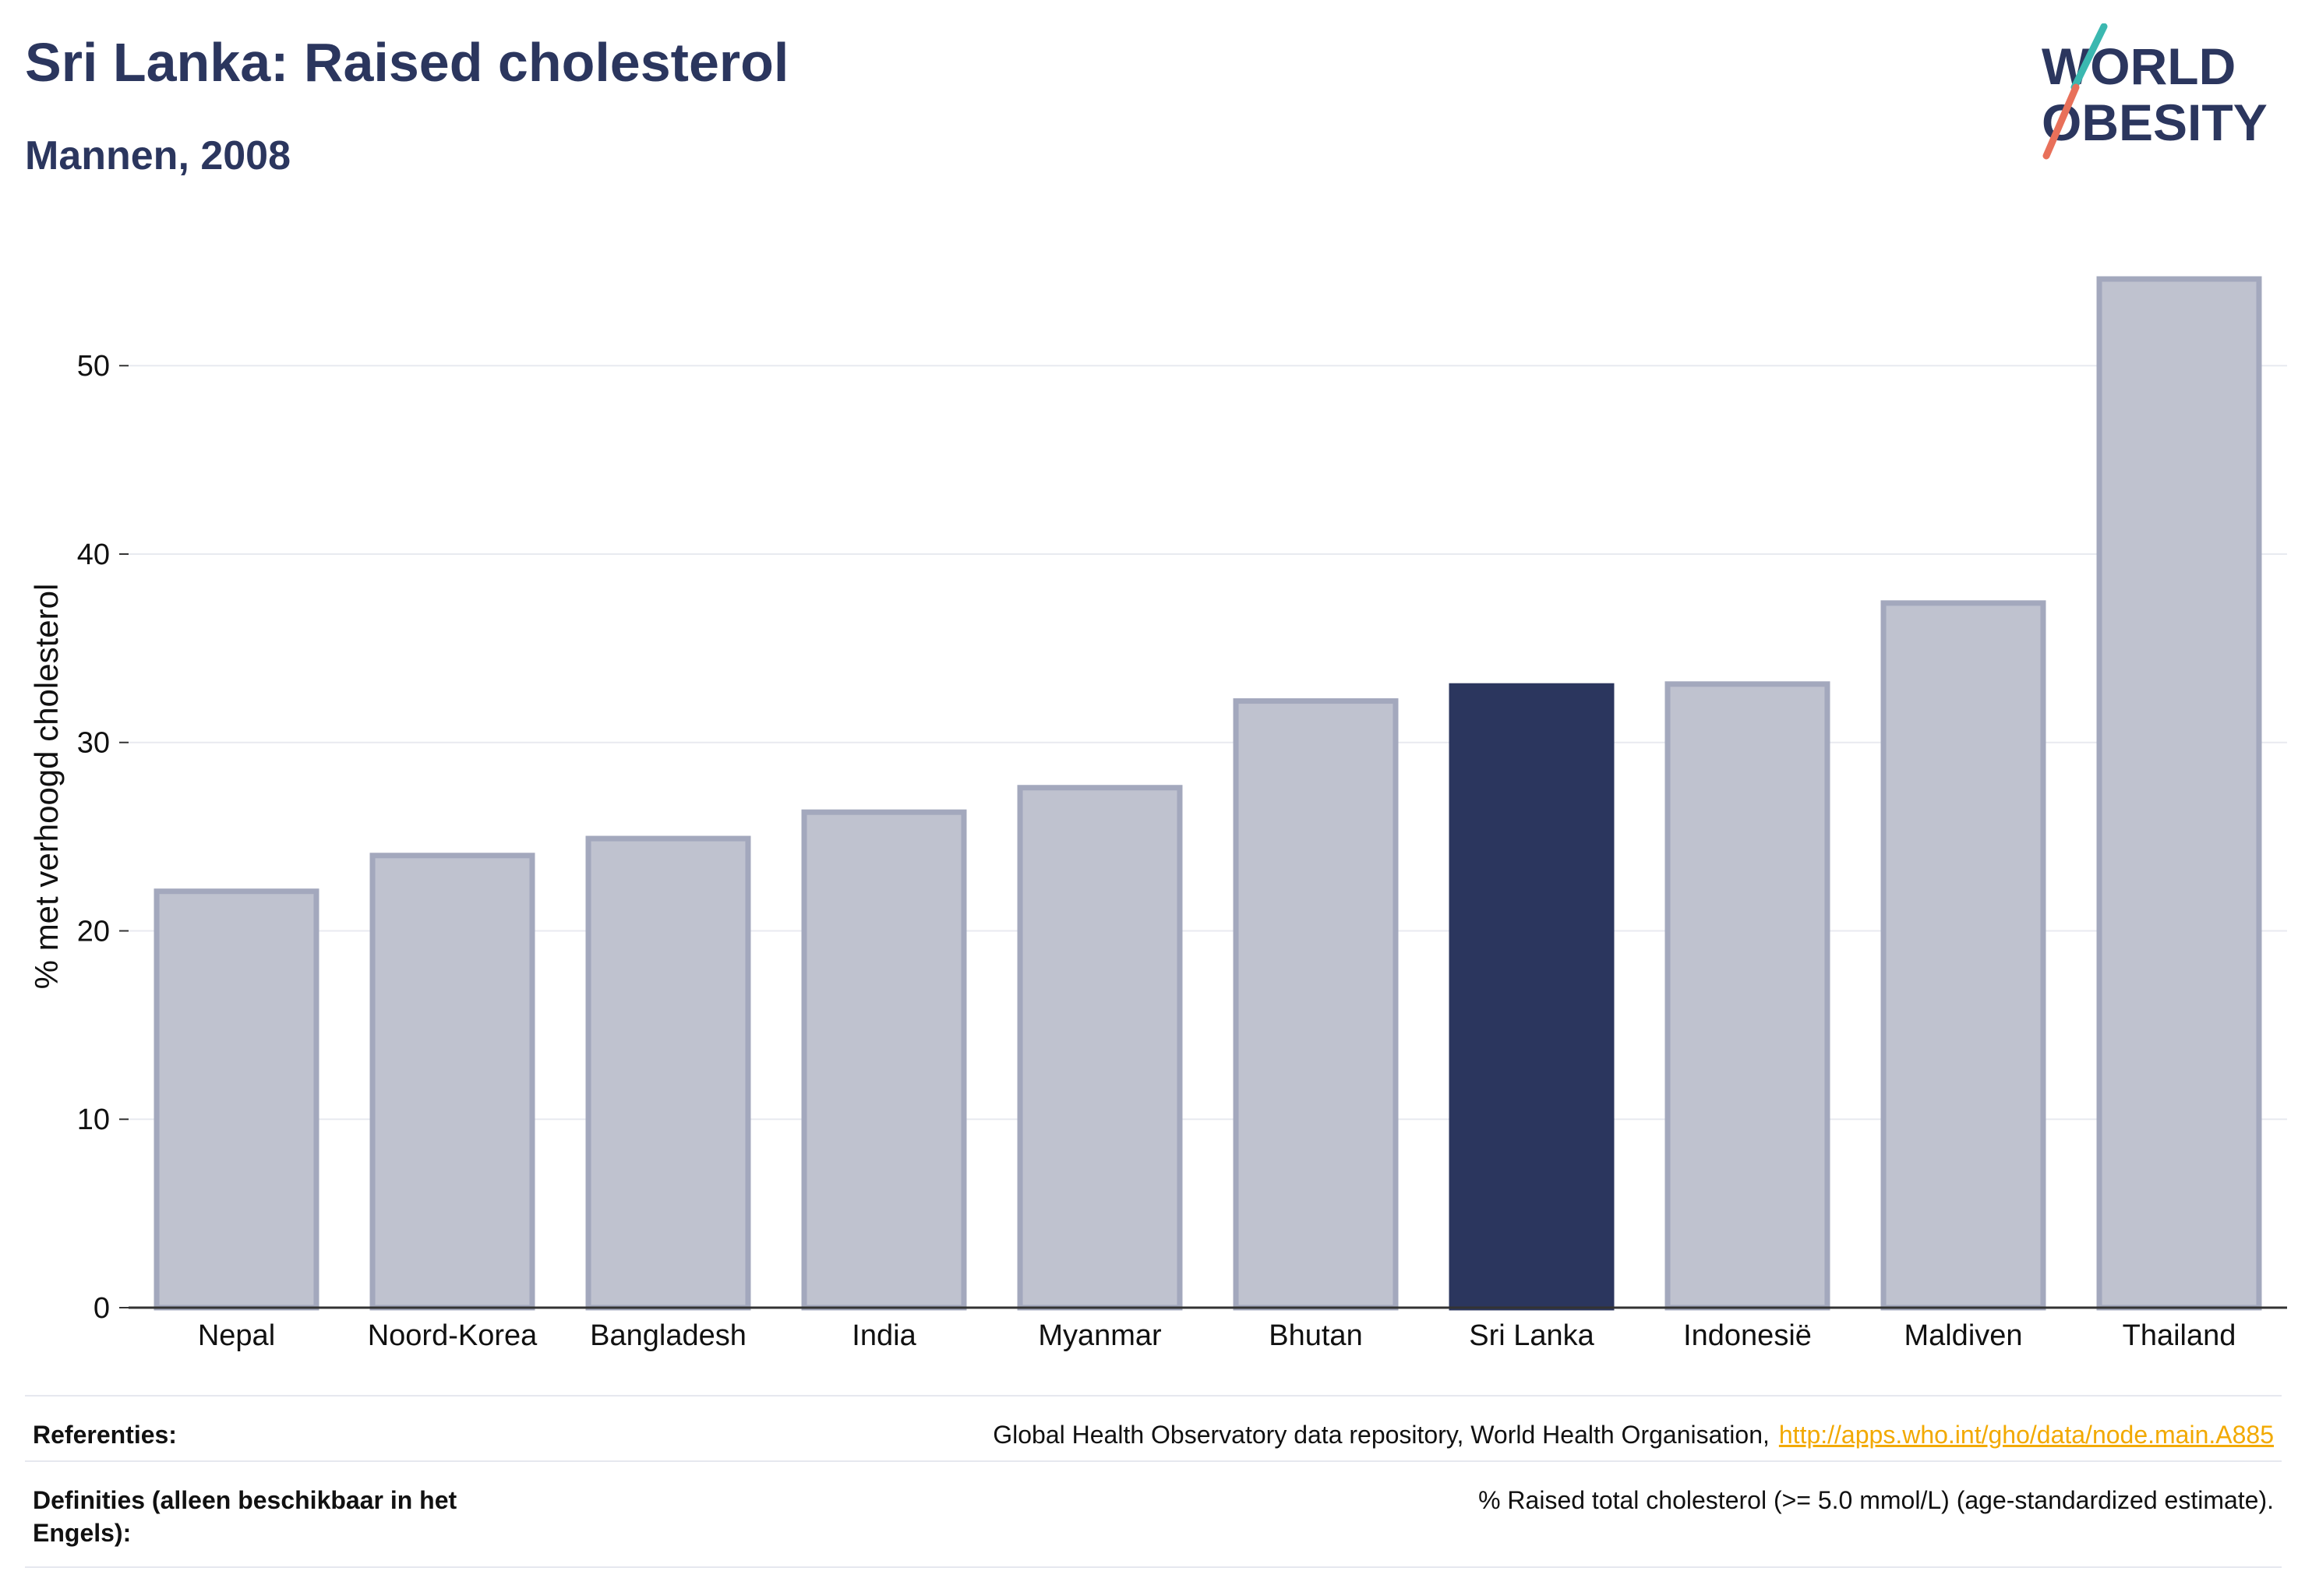  I want to click on logo-slash-teal, so click(2089, 57).